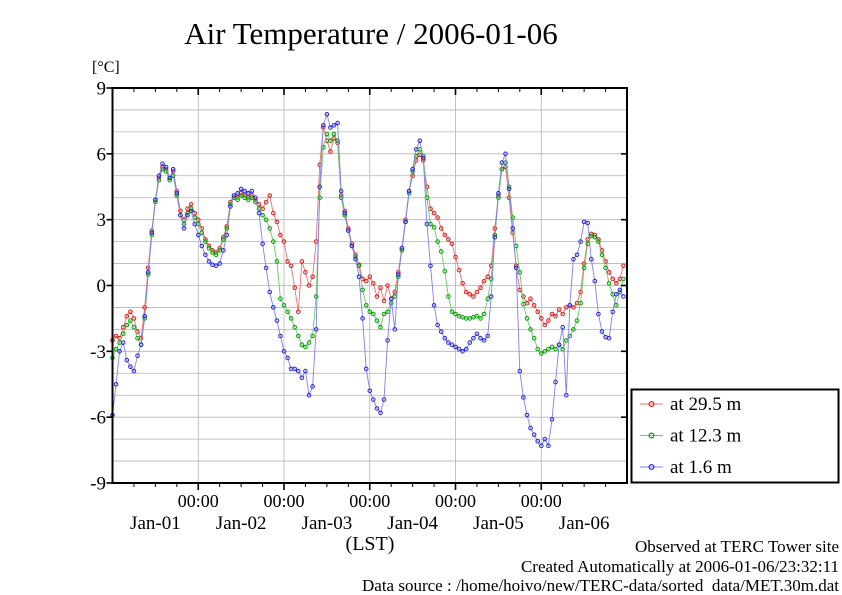 The image size is (842, 595). What do you see at coordinates (327, 523) in the screenshot?
I see `x-day-label: Jan-03` at bounding box center [327, 523].